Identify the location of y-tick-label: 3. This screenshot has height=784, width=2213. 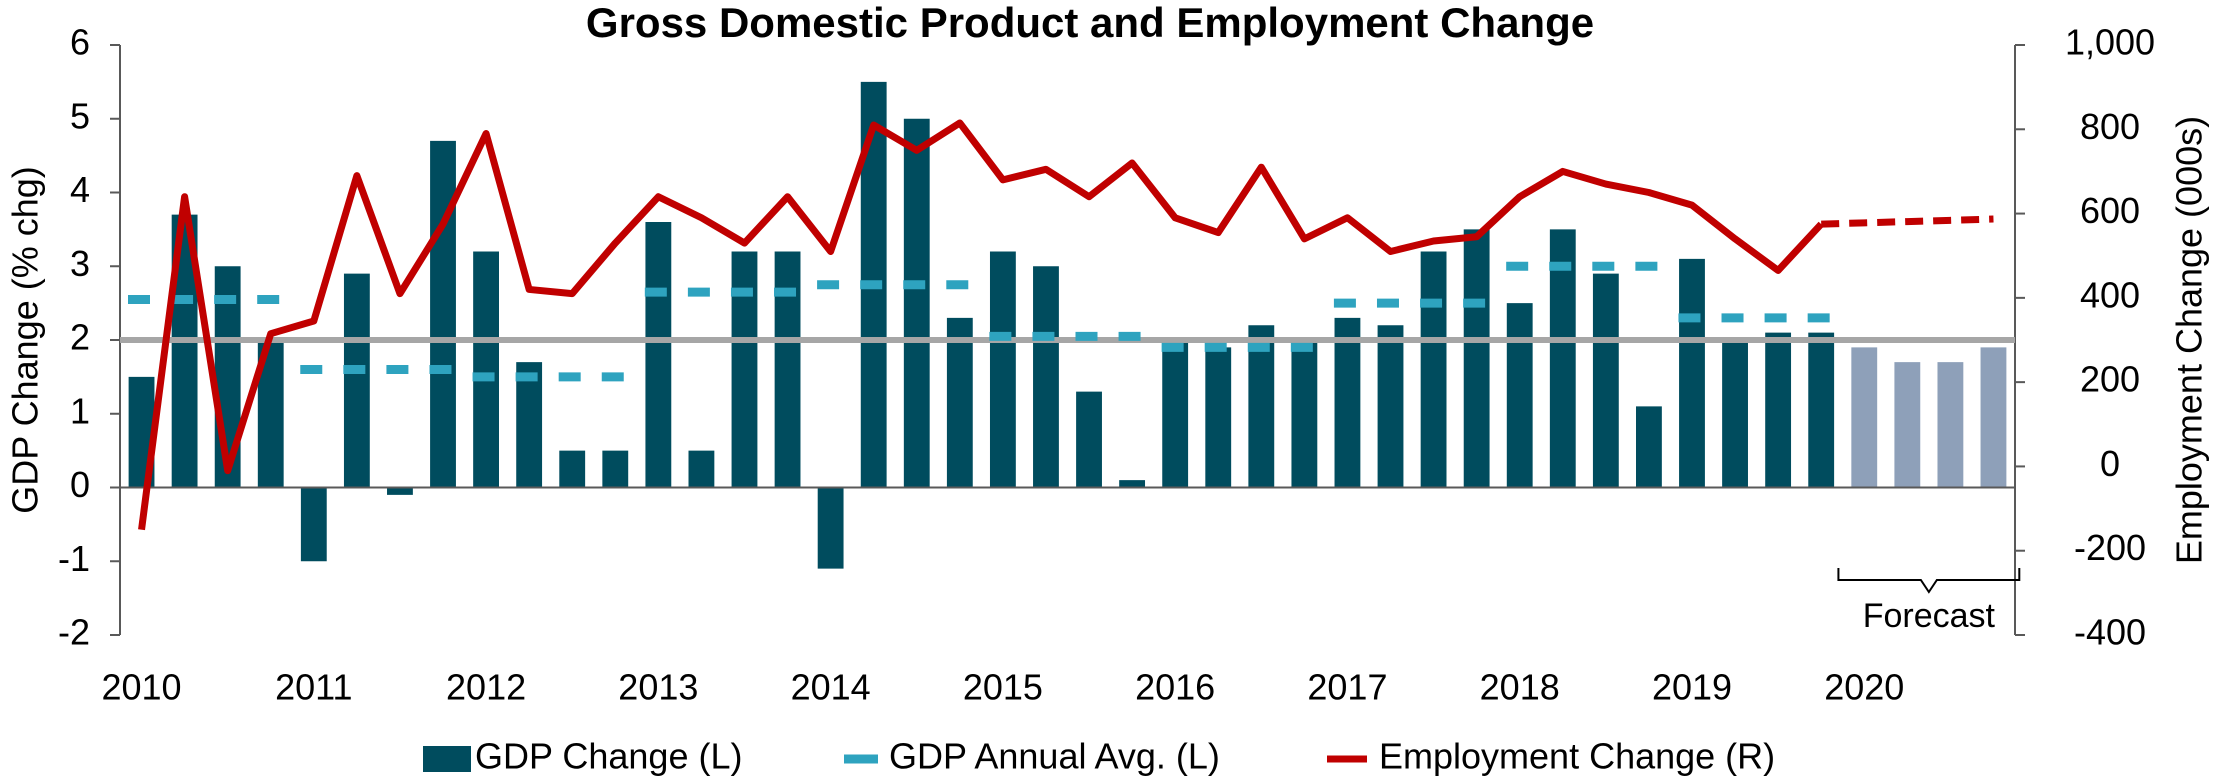
(80, 263).